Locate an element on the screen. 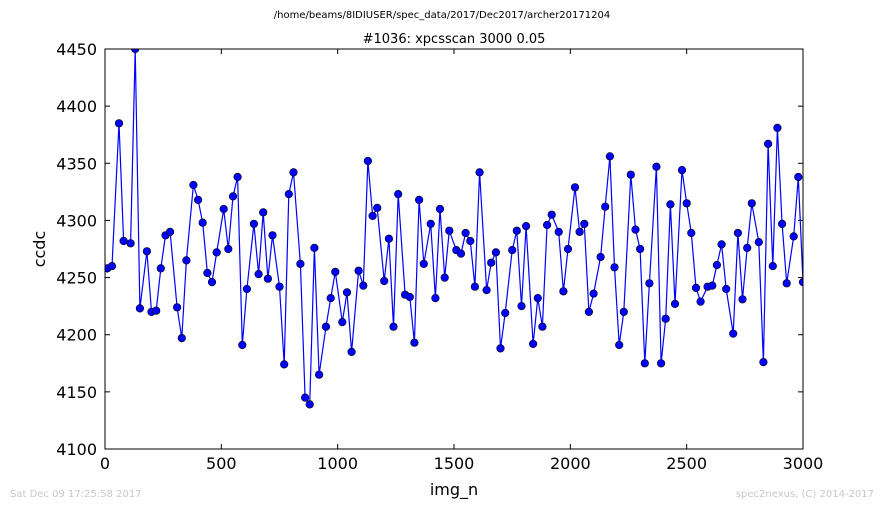  y-tick-label: 4400 is located at coordinates (76, 106).